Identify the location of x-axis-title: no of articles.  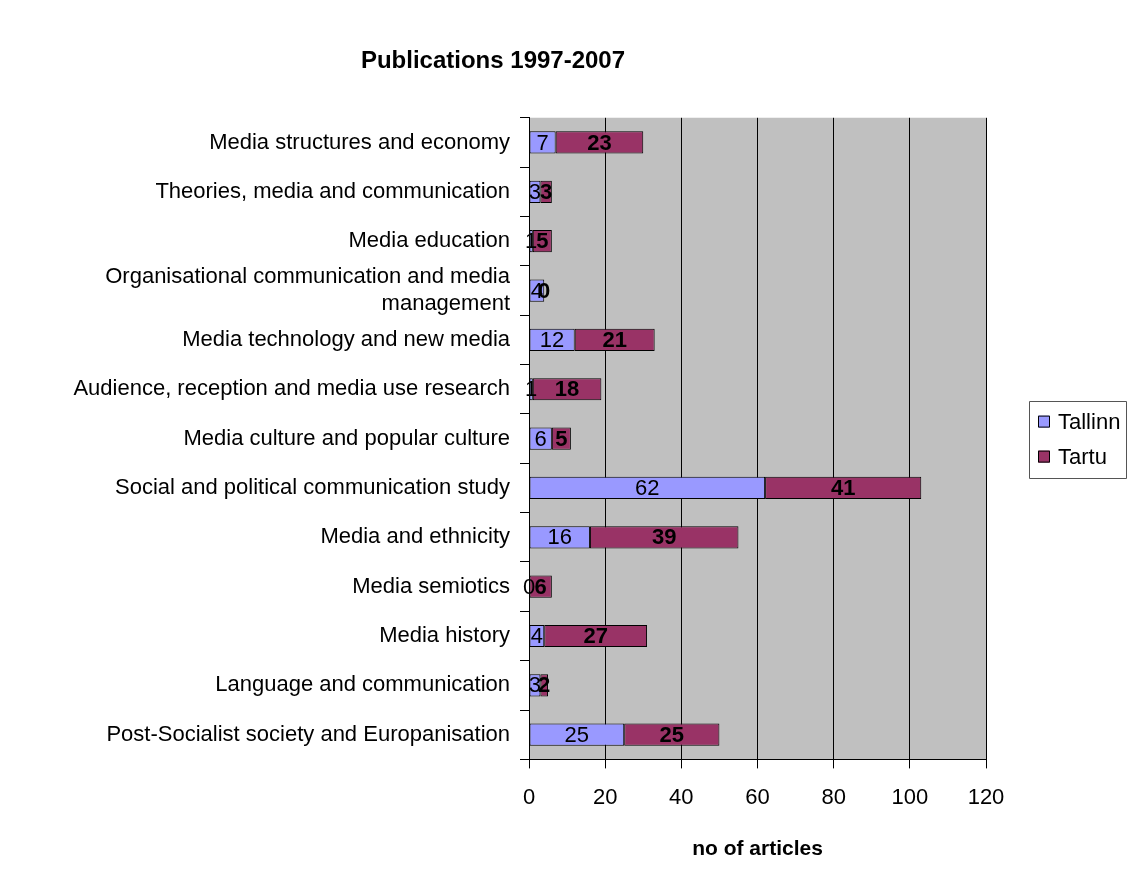
(757, 848).